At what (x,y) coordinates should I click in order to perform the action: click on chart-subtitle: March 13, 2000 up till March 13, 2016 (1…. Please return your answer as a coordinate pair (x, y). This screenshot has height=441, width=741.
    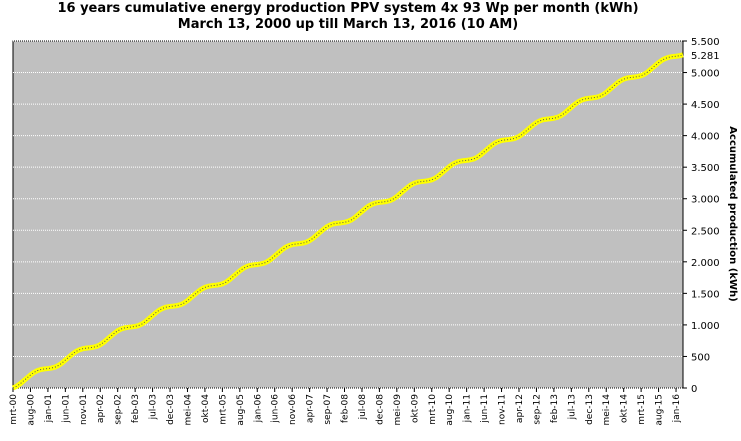
    Looking at the image, I should click on (348, 24).